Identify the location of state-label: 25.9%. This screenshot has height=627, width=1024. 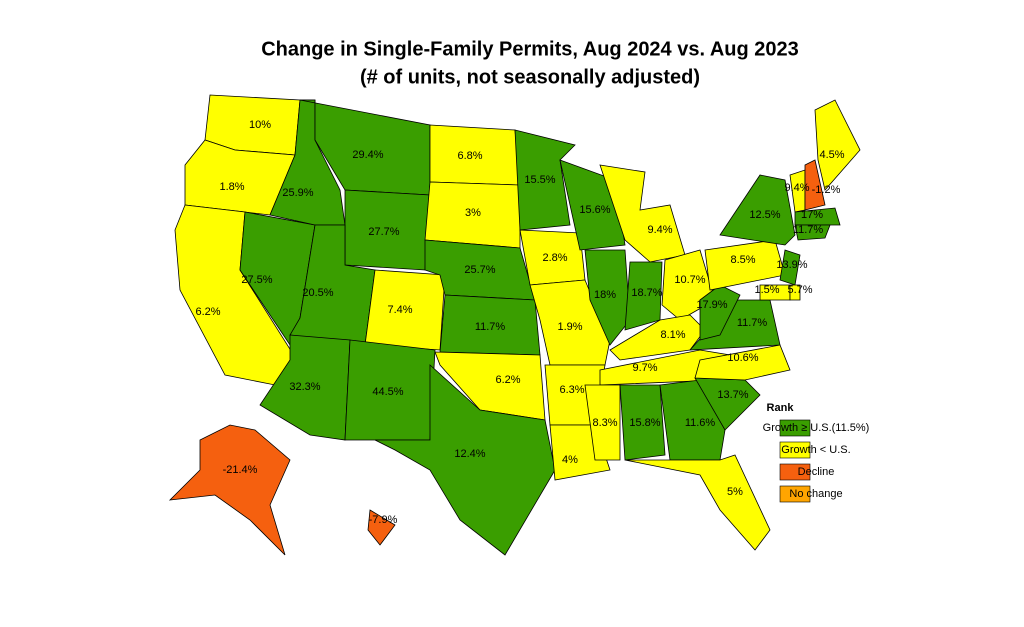
(297, 193).